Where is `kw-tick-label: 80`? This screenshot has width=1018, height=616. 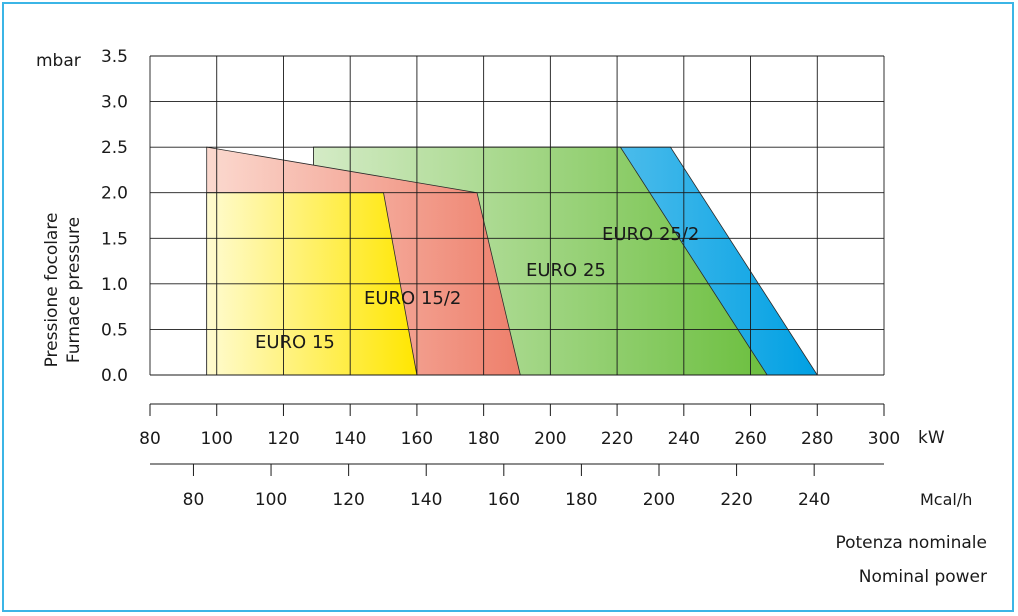 kw-tick-label: 80 is located at coordinates (150, 439).